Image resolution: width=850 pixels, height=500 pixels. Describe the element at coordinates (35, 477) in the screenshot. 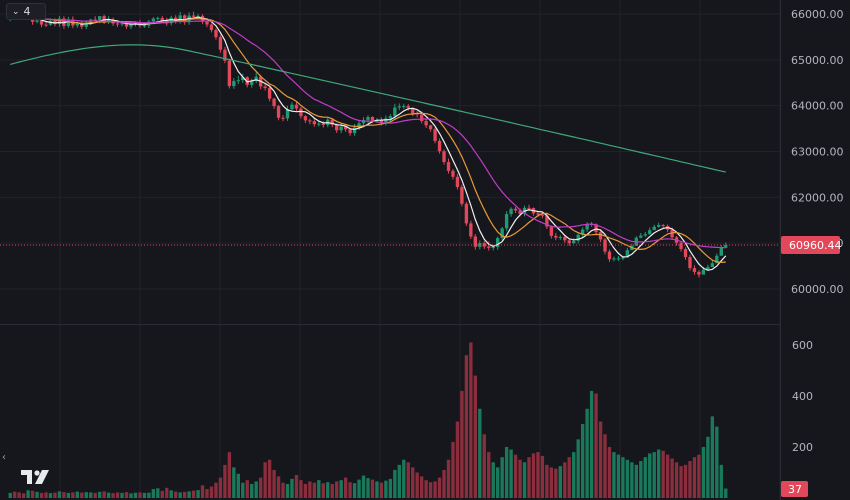

I see `tradingview-logo-icon` at that location.